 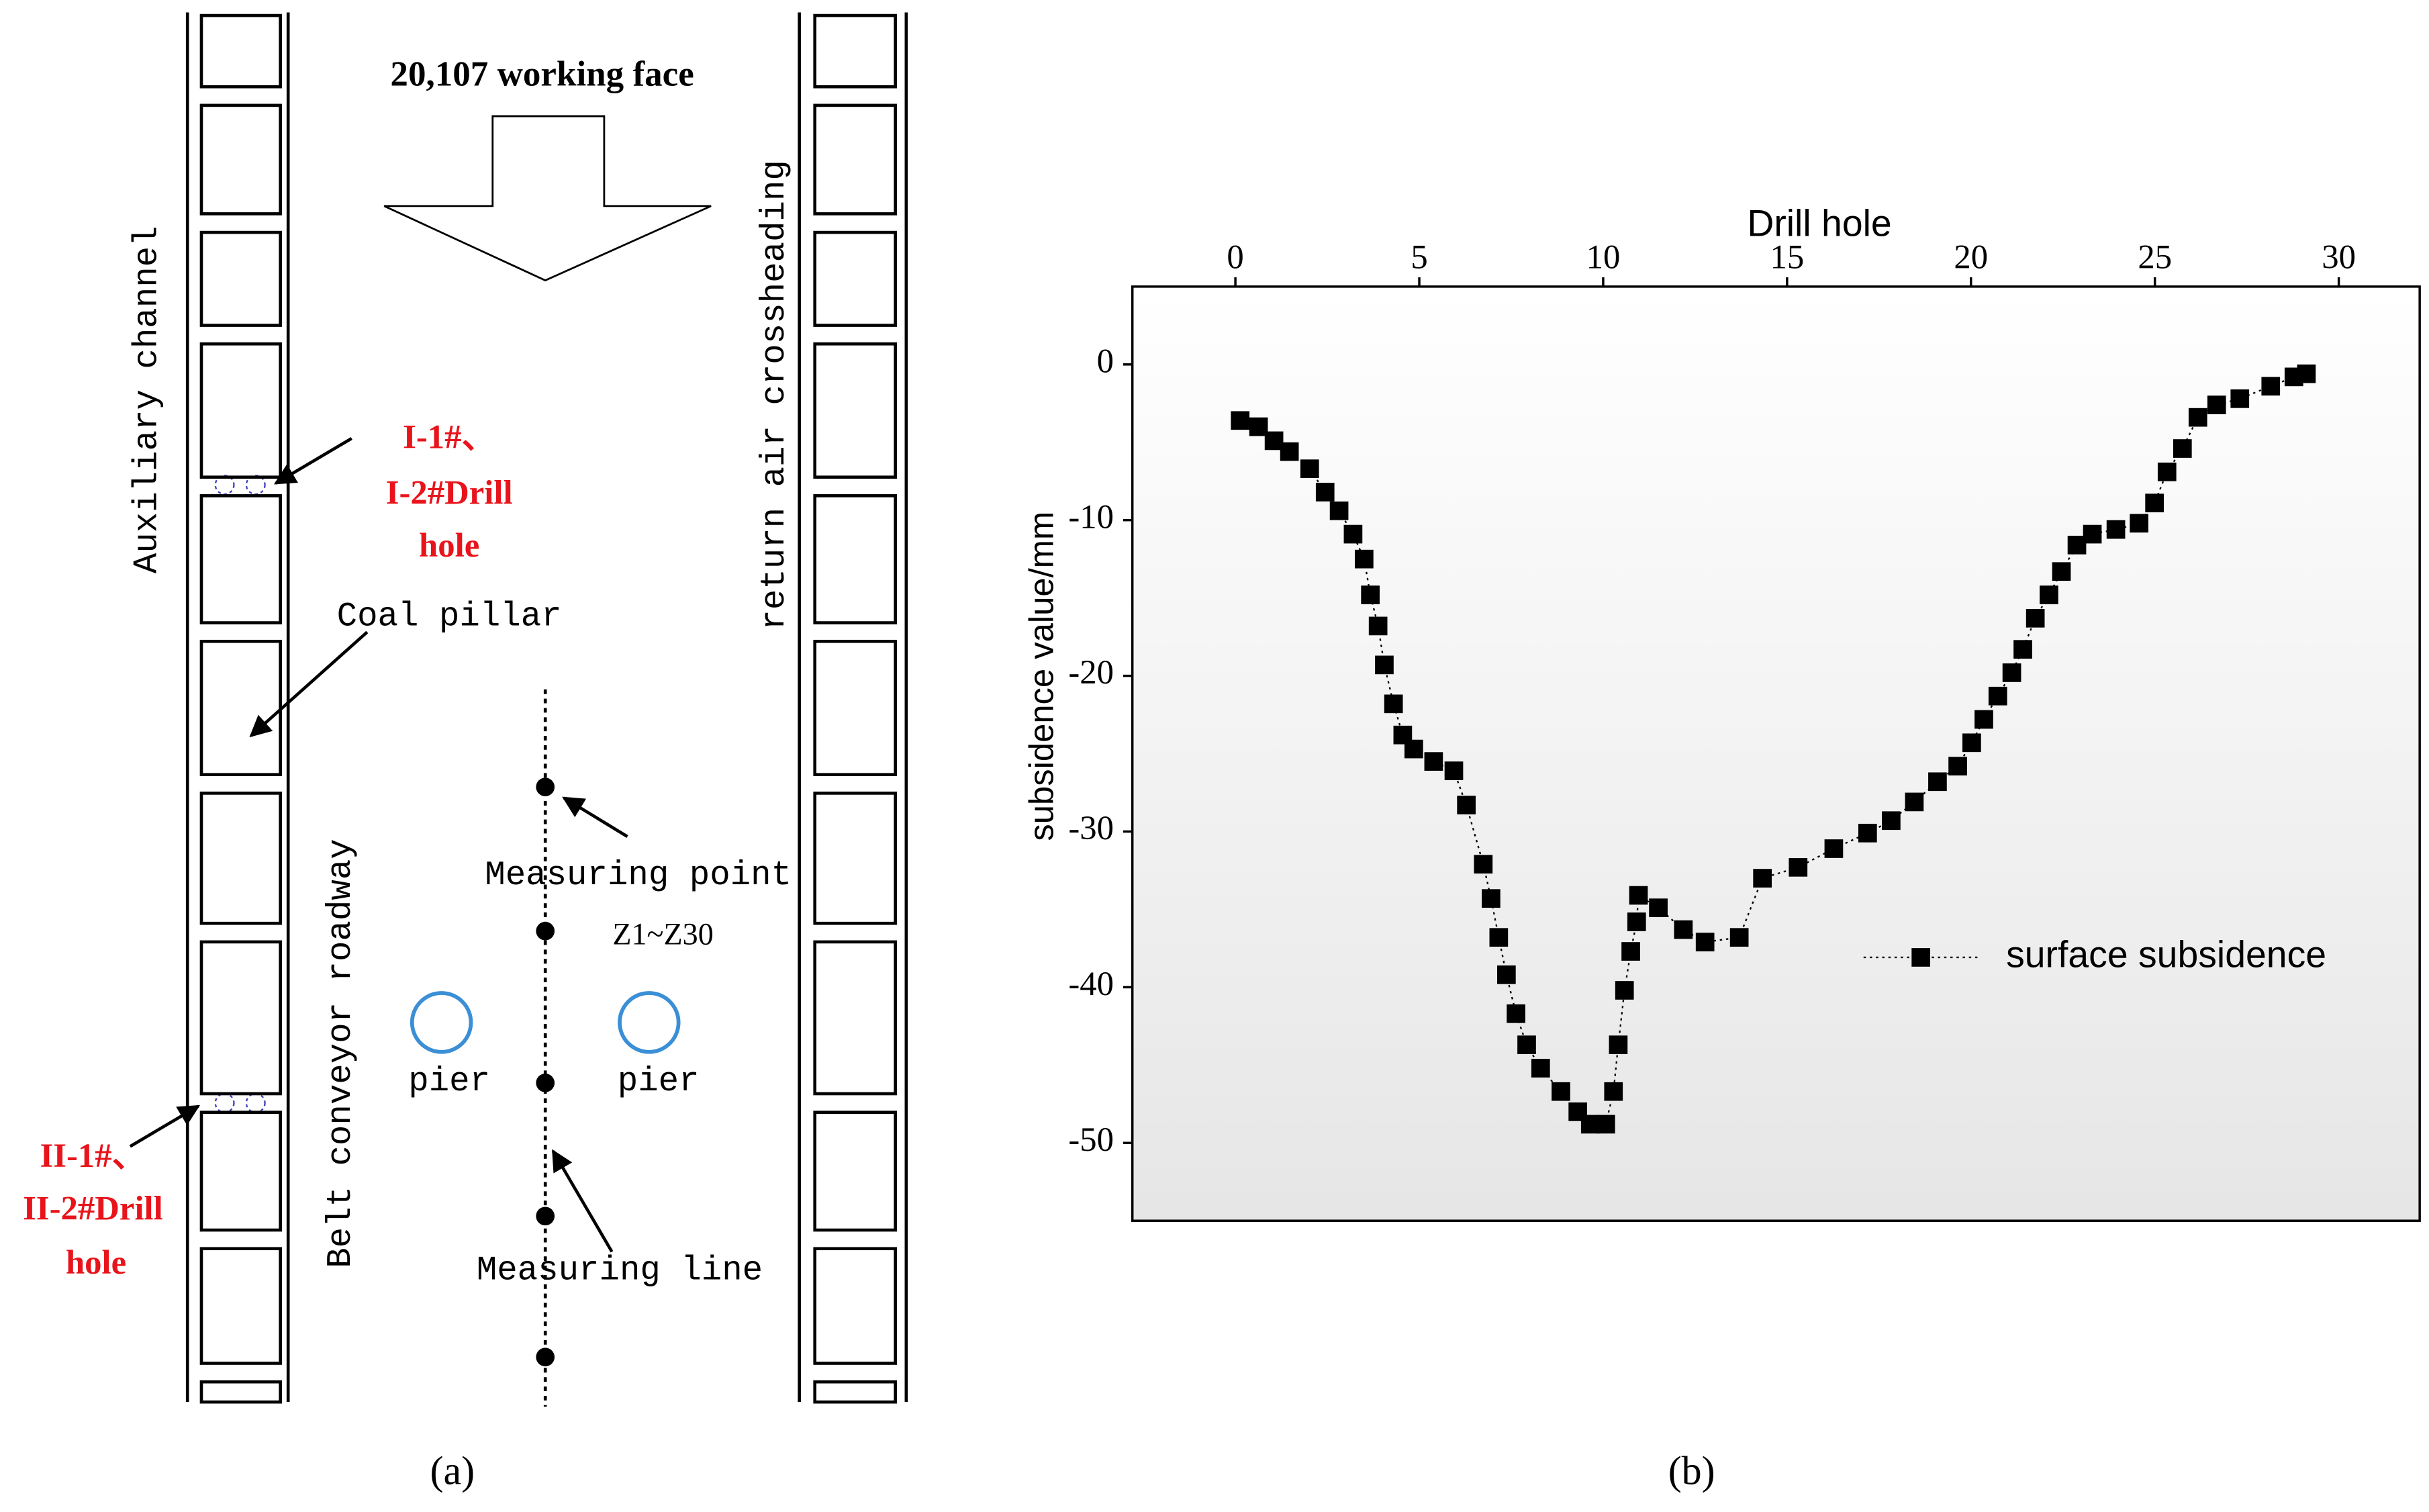 I want to click on x-tick-label: 0, so click(x=1235, y=256).